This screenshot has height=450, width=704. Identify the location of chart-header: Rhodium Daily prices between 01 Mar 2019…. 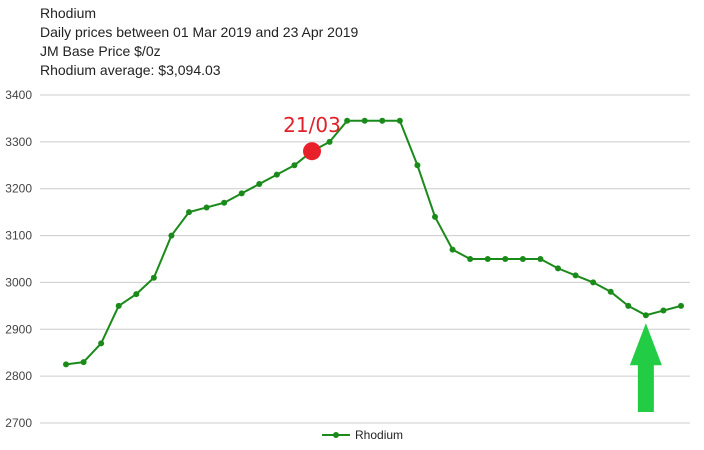
(199, 42).